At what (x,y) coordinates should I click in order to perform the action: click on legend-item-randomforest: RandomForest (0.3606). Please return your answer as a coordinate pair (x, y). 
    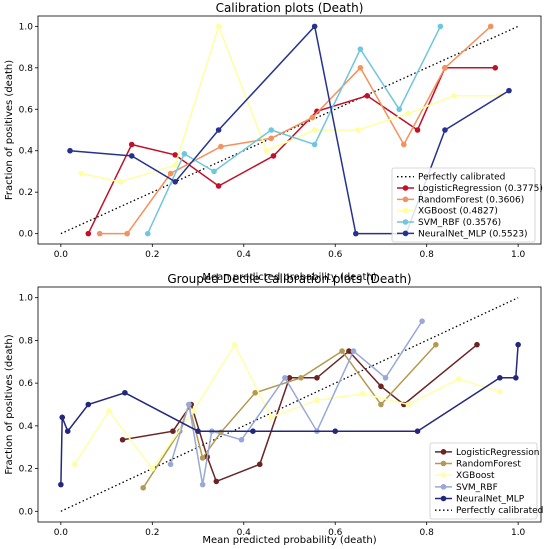
    Looking at the image, I should click on (460, 200).